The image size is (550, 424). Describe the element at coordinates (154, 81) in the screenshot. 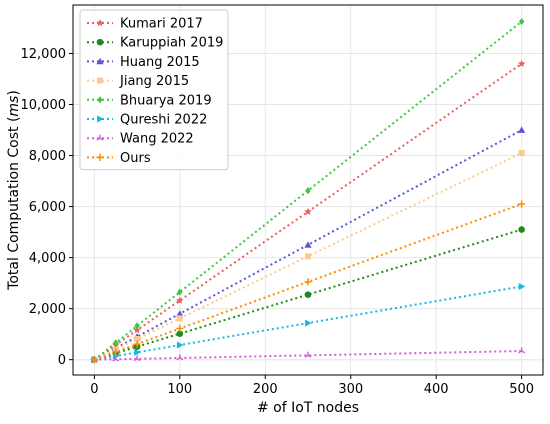

I see `legend-label: Jiang 2015` at that location.